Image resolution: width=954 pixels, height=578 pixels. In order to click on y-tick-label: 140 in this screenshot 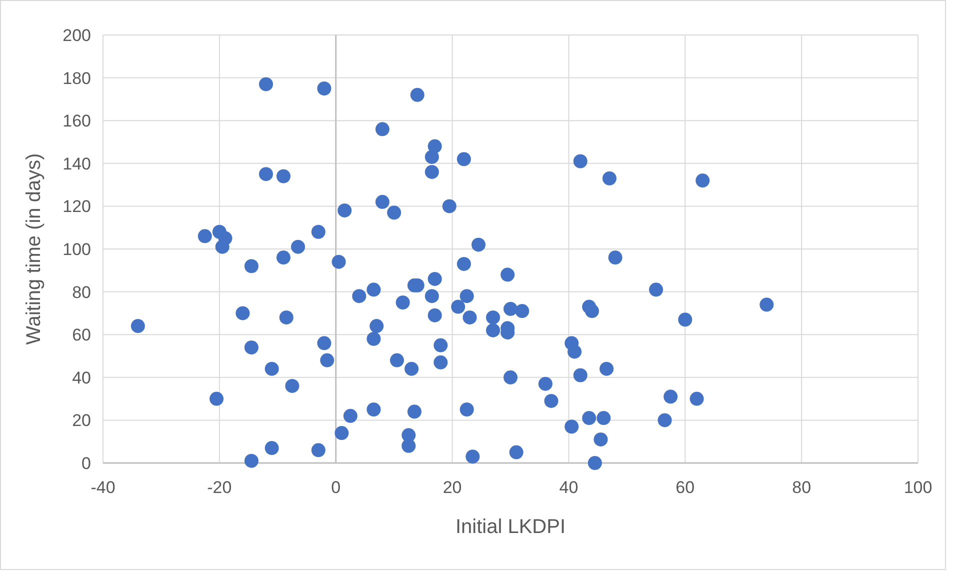, I will do `click(76, 164)`.